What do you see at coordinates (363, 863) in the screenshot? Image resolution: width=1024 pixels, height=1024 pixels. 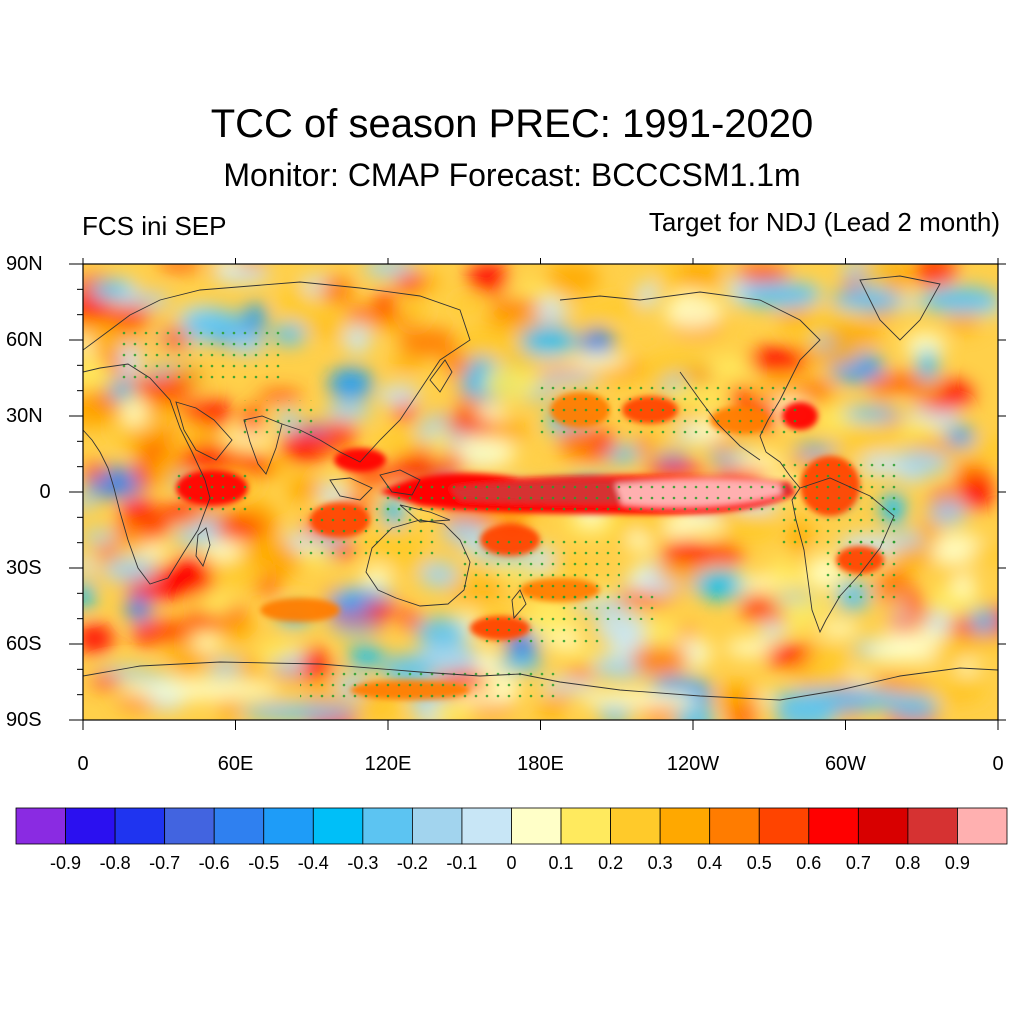 I see `colorbar-label: -0.3` at bounding box center [363, 863].